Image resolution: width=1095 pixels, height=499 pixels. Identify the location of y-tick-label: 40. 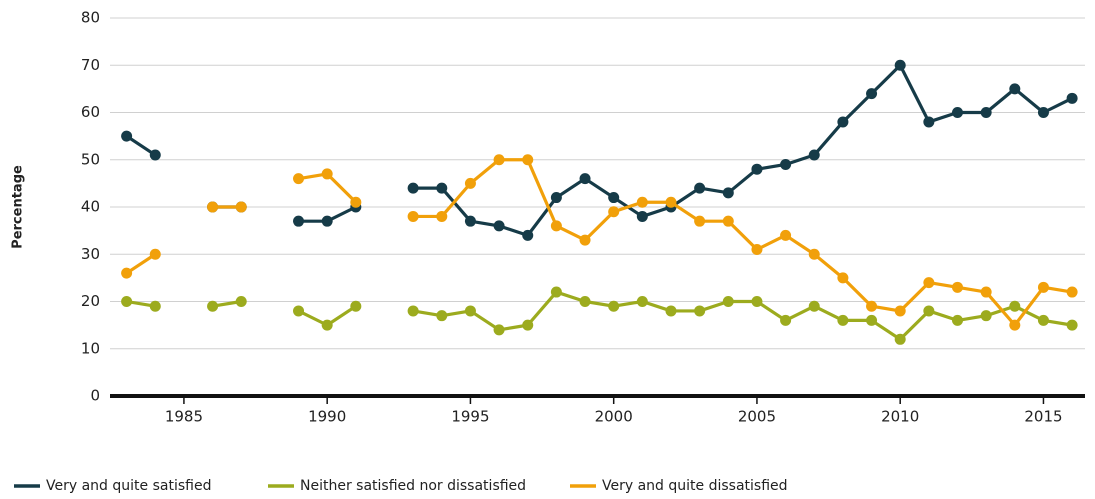
(90, 207).